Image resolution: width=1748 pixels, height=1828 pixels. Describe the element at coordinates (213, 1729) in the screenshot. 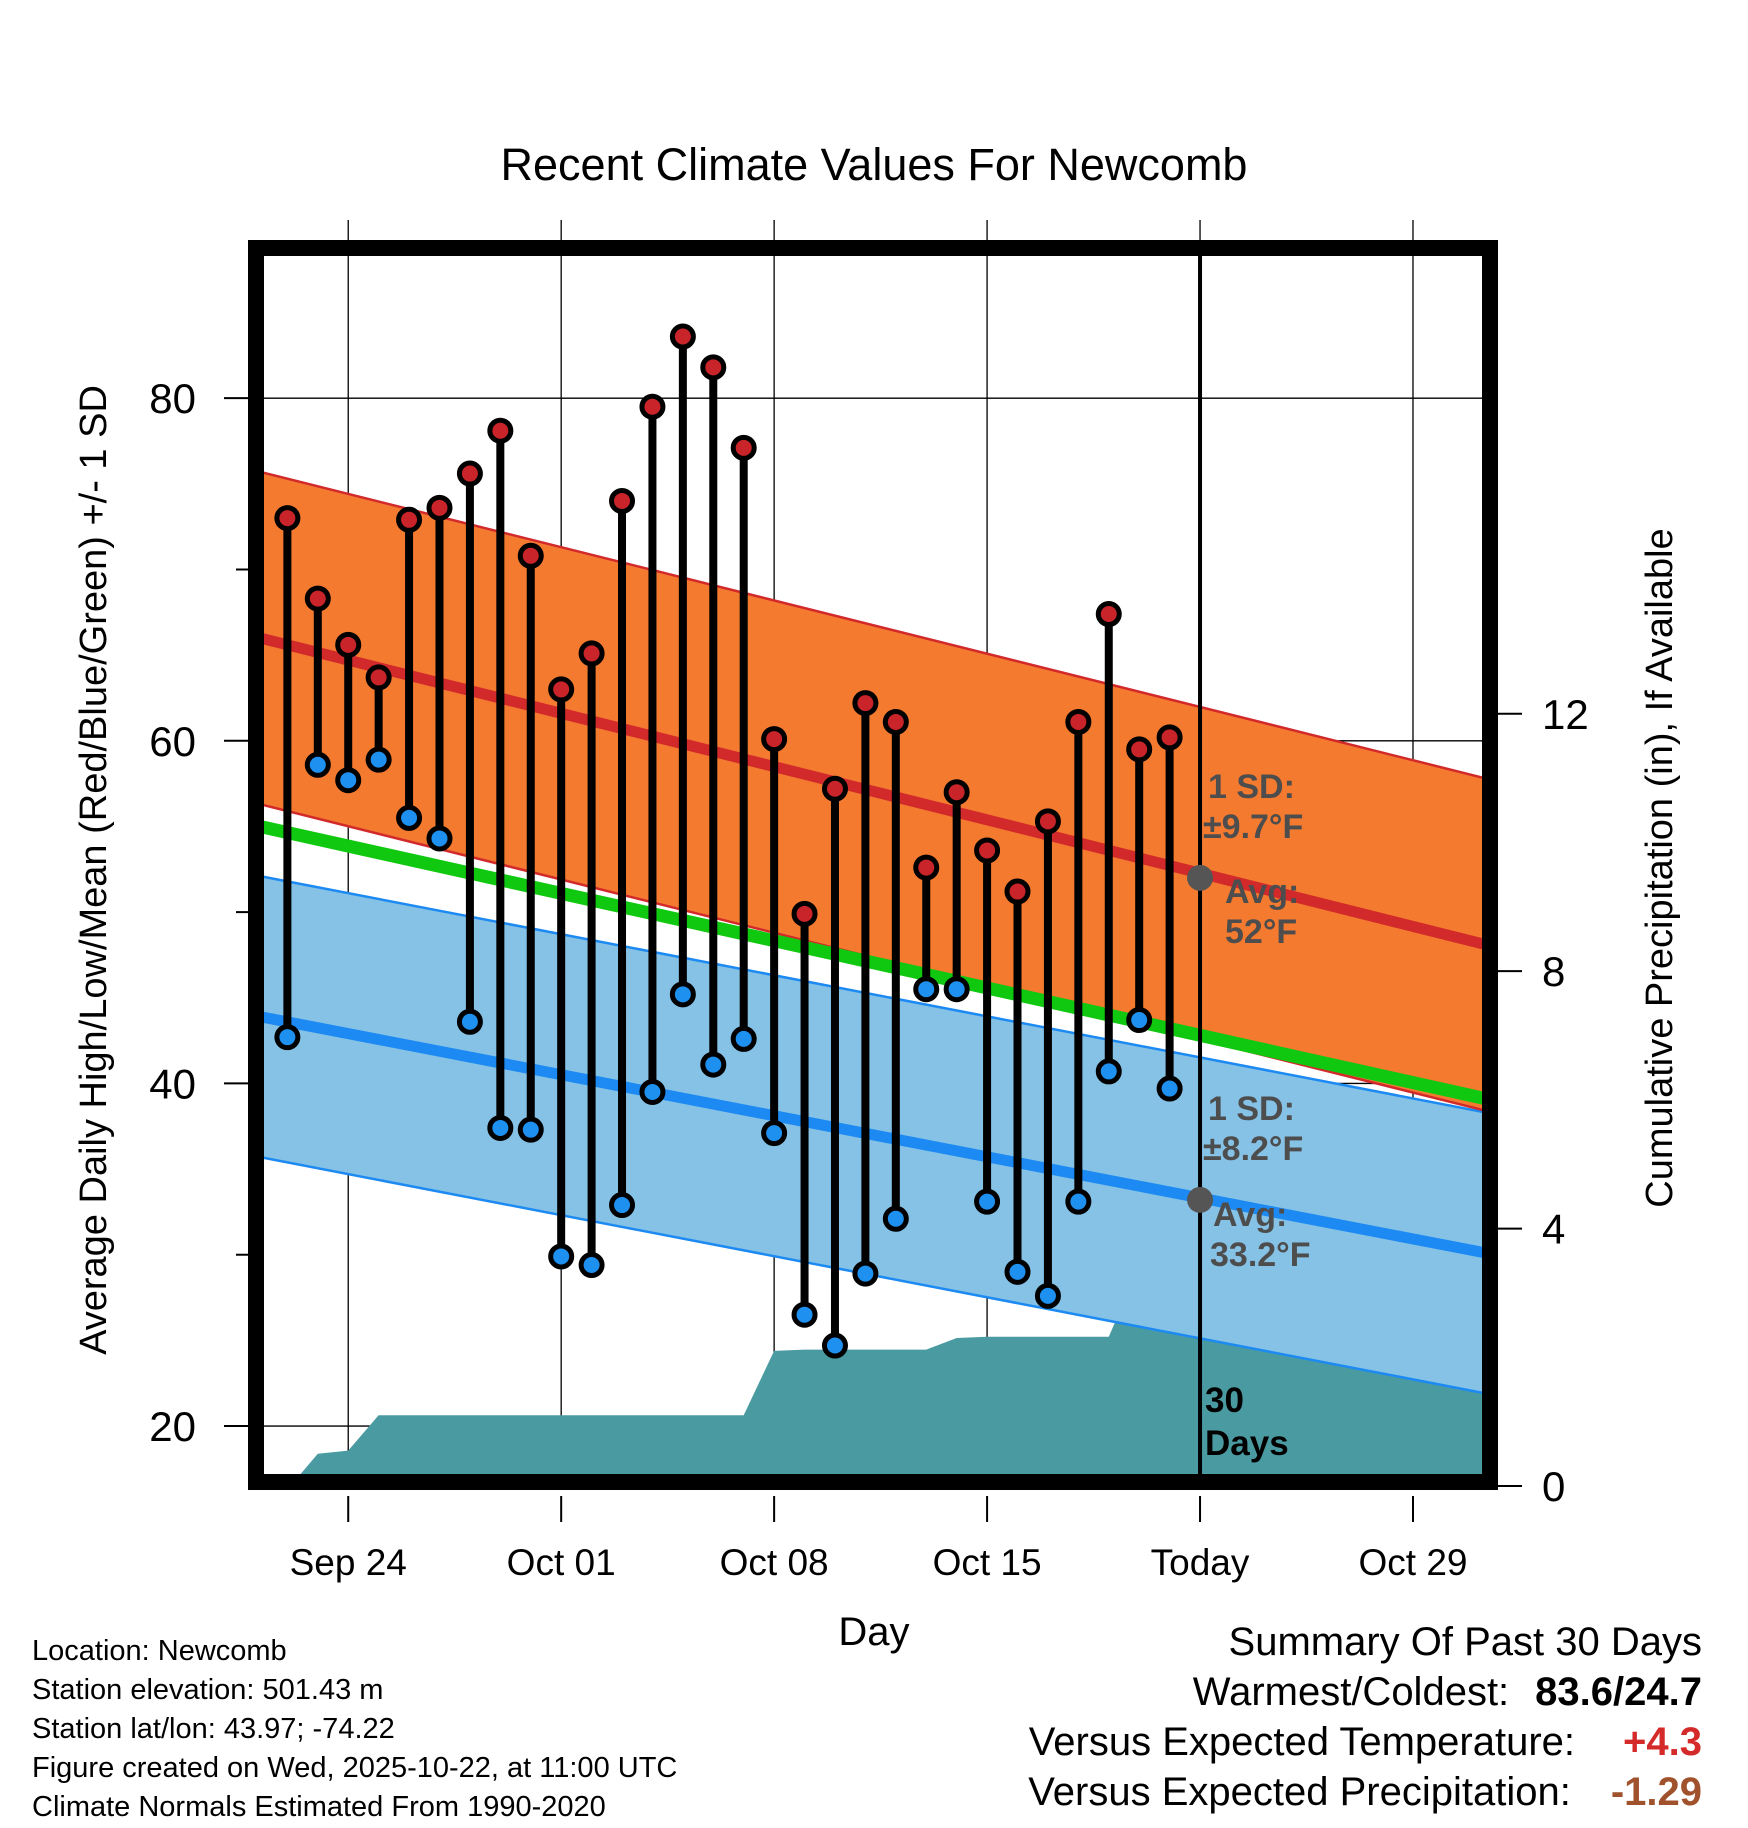

I see `latlon-text: Station lat/lon: 43.97; -74.22` at that location.